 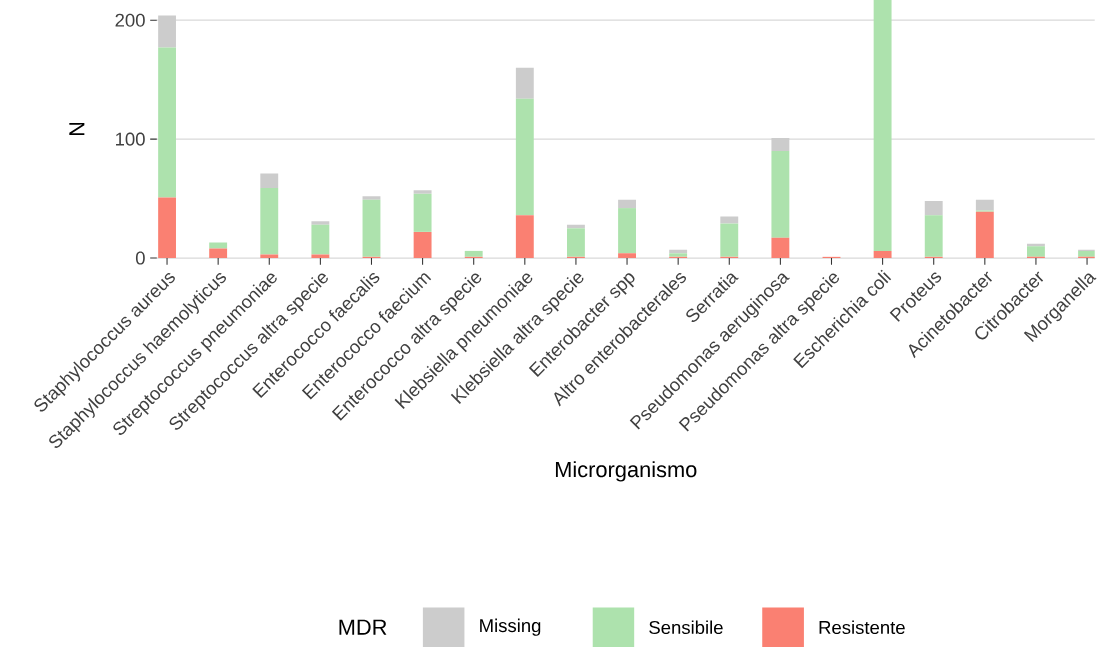 What do you see at coordinates (363, 627) in the screenshot?
I see `legend-title: MDR` at bounding box center [363, 627].